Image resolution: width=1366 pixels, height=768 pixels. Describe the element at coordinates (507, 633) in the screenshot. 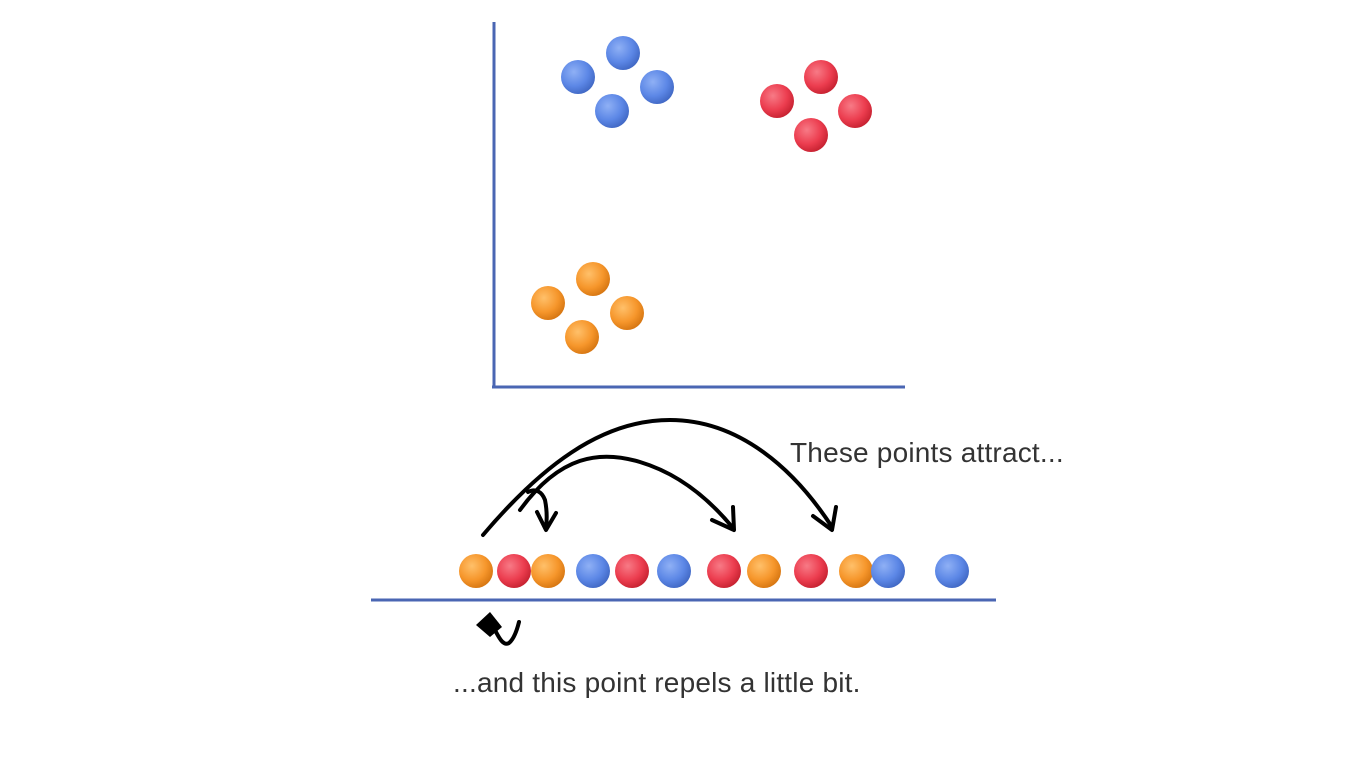

I see `repel-arrow-stroke` at that location.